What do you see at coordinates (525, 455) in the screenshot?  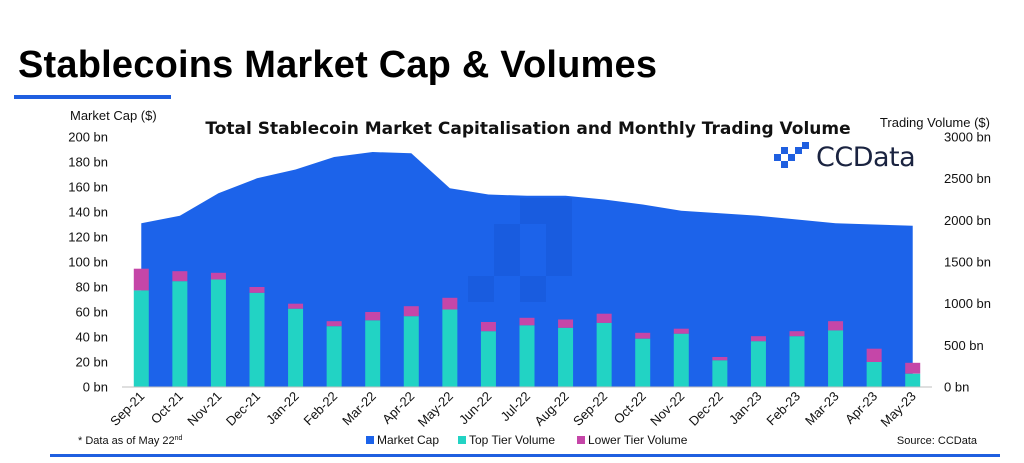 I see `bottom-rule` at bounding box center [525, 455].